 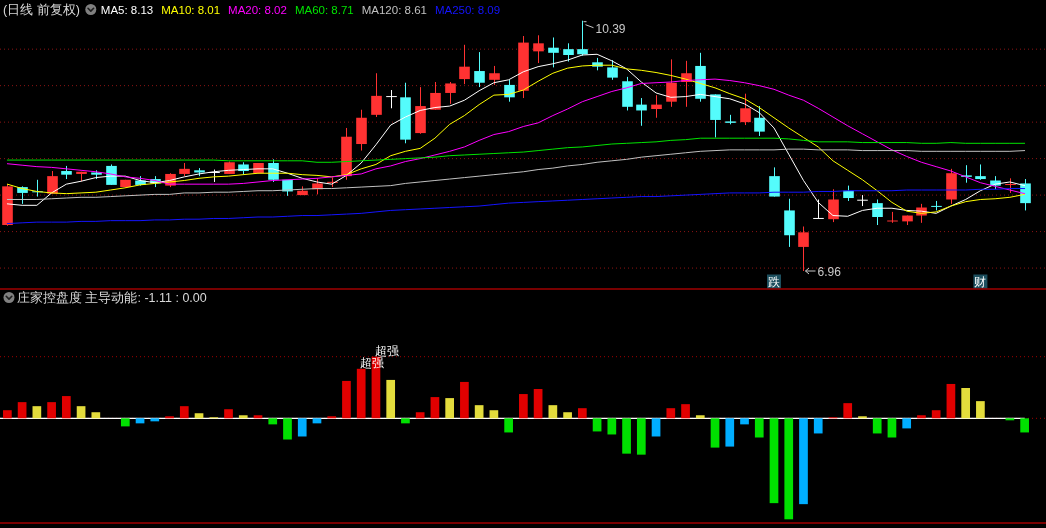 What do you see at coordinates (127, 10) in the screenshot?
I see `legend-item: MA5: 8.13` at bounding box center [127, 10].